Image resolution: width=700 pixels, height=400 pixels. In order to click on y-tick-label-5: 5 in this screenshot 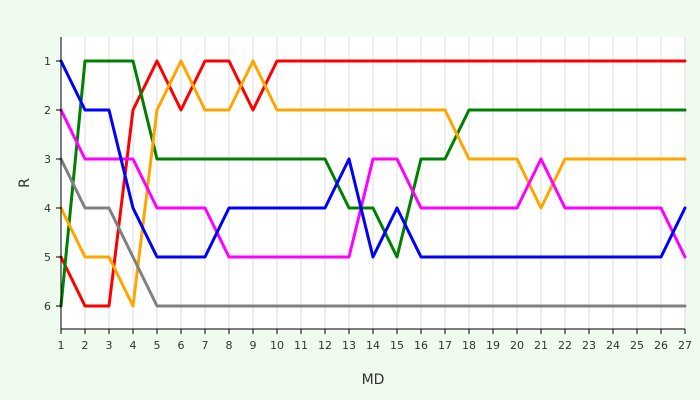, I will do `click(47, 257)`.